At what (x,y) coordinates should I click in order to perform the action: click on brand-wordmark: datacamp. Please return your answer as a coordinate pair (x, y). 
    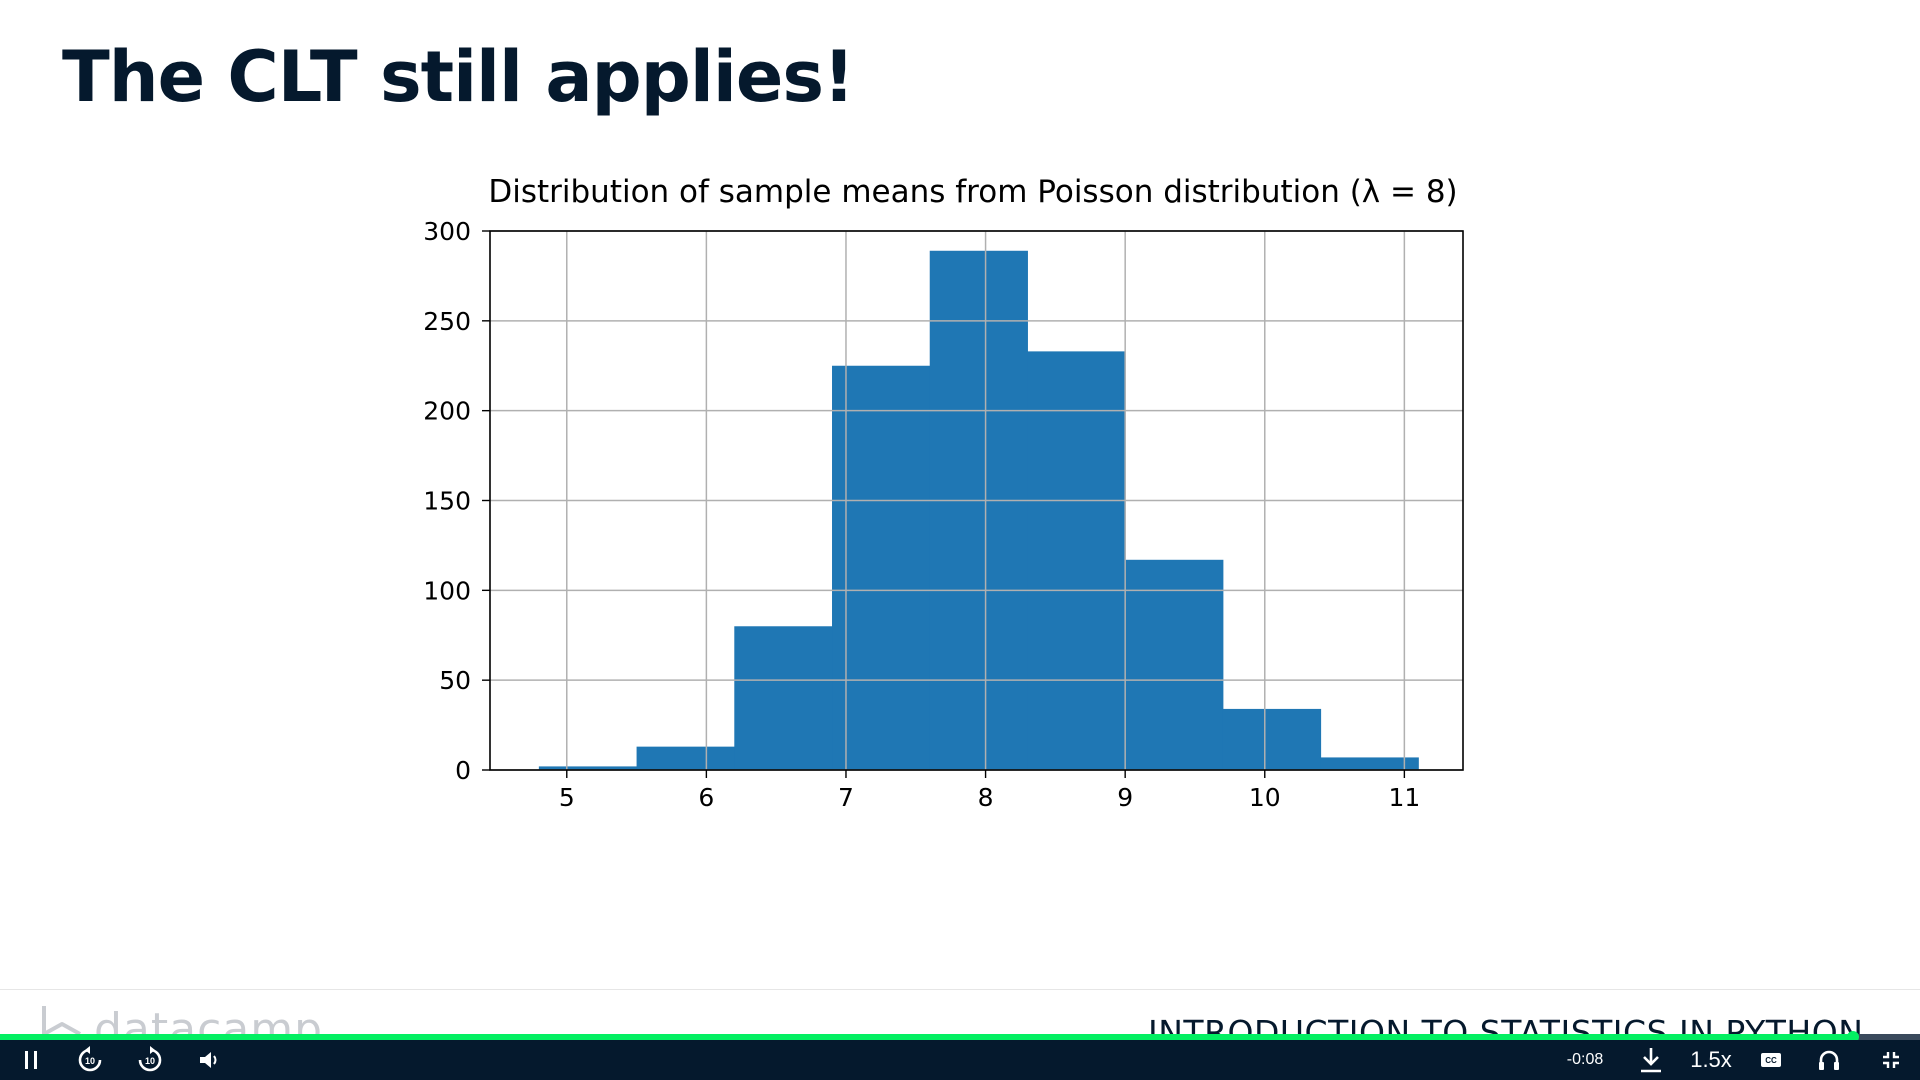
    Looking at the image, I should click on (209, 1021).